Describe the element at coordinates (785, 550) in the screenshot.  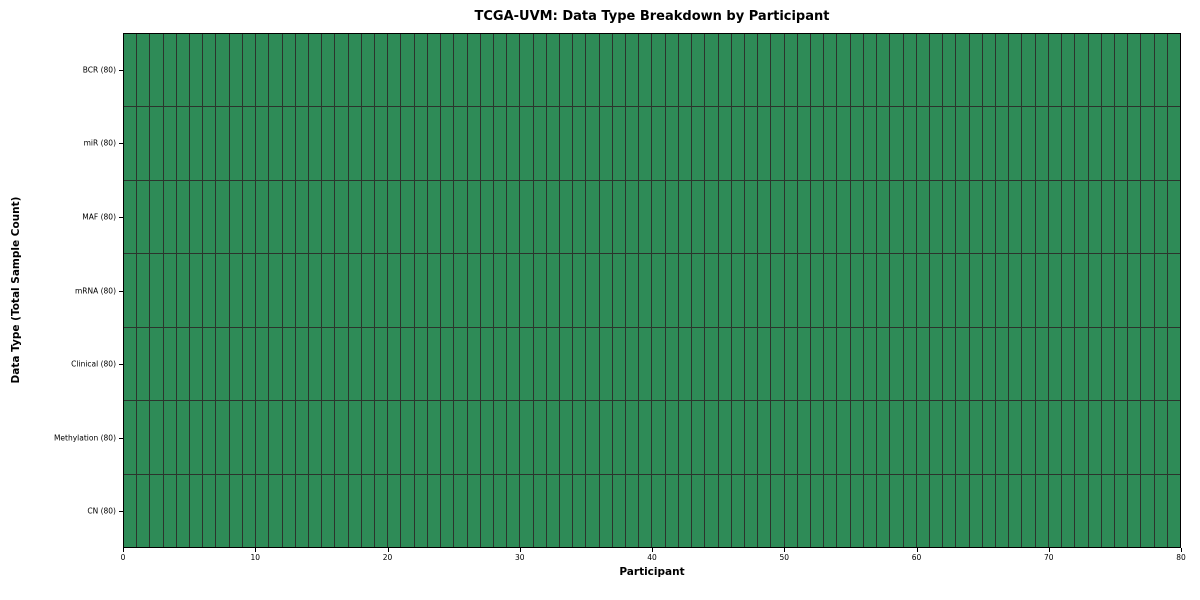
I see `x-tick-mark` at that location.